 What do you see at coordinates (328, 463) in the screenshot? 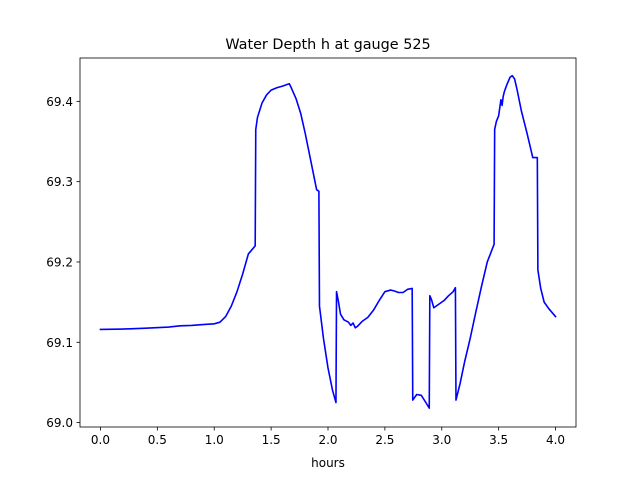
I see `x-axis-label: hours` at bounding box center [328, 463].